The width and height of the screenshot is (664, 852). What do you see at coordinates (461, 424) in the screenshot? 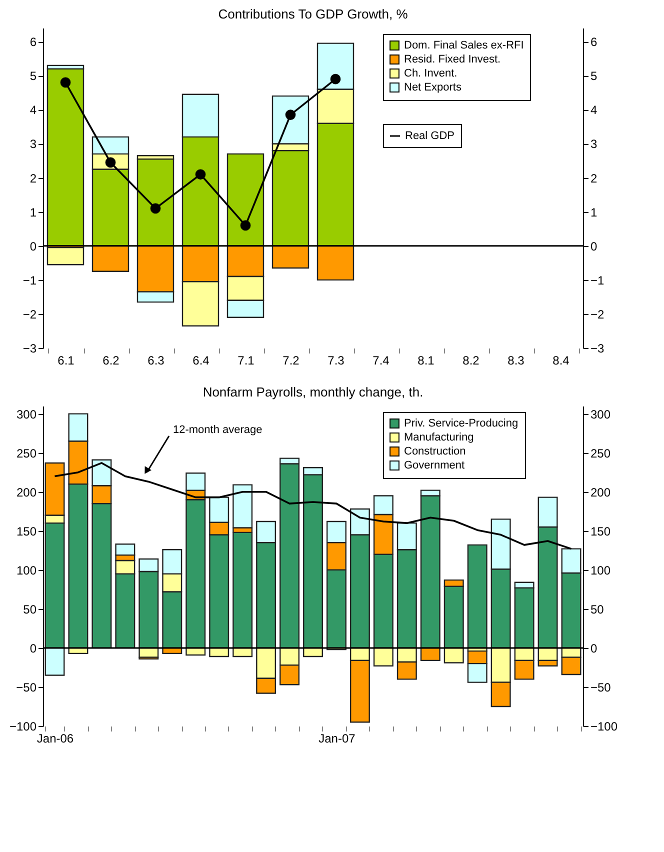
I see `legend-label: Priv. Service-Producing` at bounding box center [461, 424].